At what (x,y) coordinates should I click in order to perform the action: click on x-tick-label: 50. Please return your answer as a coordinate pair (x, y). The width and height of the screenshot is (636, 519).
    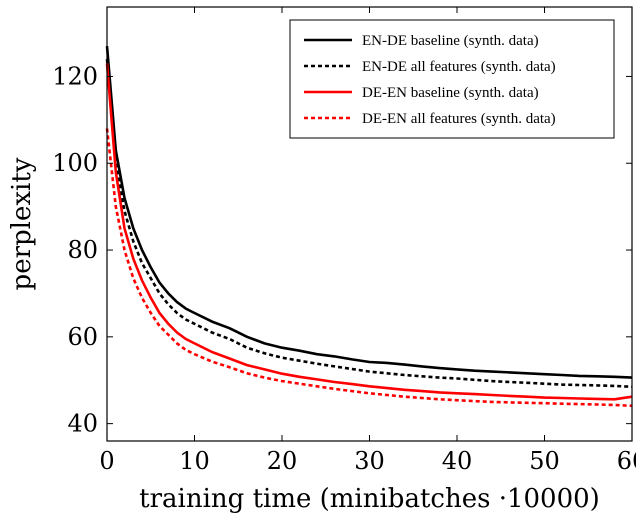
    Looking at the image, I should click on (544, 461).